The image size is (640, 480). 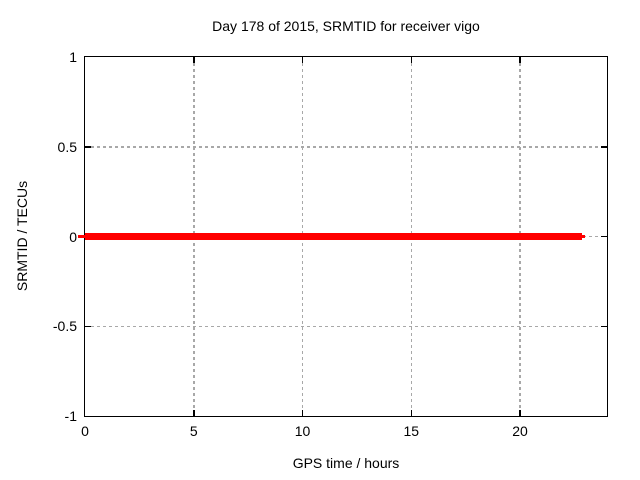 What do you see at coordinates (302, 431) in the screenshot?
I see `x-tick-label: 10` at bounding box center [302, 431].